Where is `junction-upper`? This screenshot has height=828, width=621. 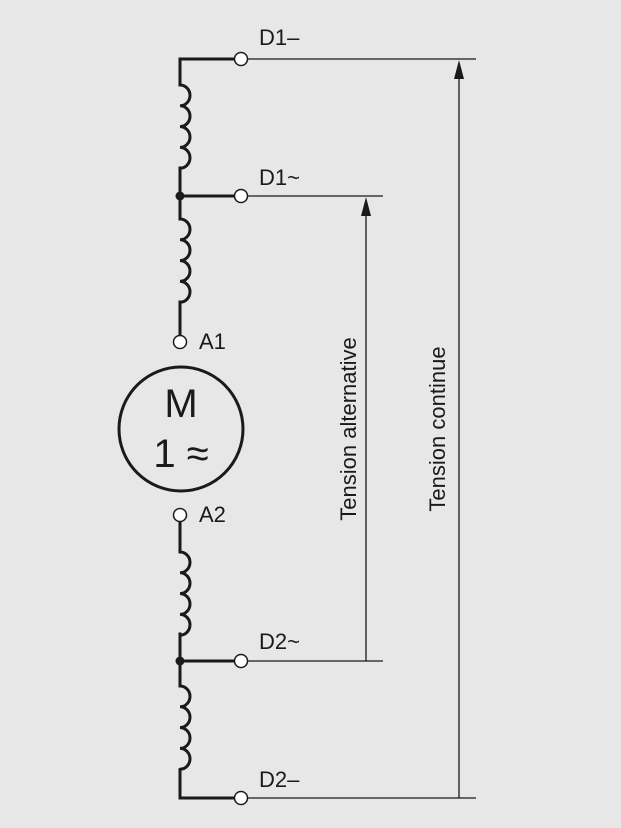 junction-upper is located at coordinates (180, 196).